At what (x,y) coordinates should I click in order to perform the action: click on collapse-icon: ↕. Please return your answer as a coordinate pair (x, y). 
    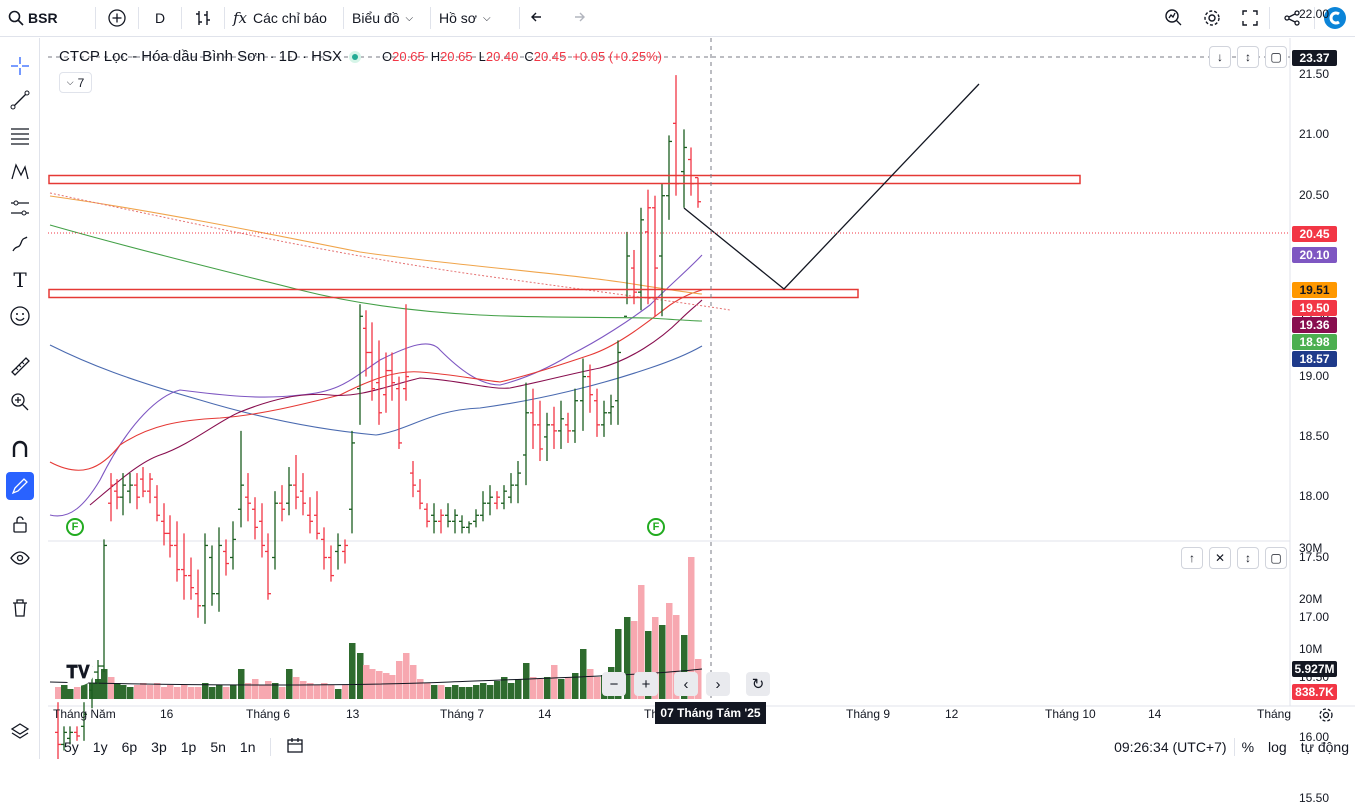
    Looking at the image, I should click on (1248, 57).